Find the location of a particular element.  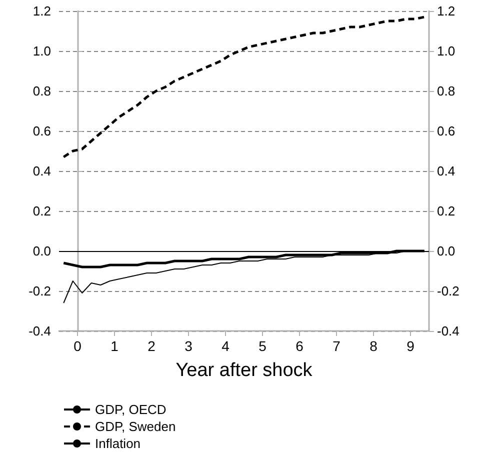

x-tick-label: 9 is located at coordinates (410, 346).